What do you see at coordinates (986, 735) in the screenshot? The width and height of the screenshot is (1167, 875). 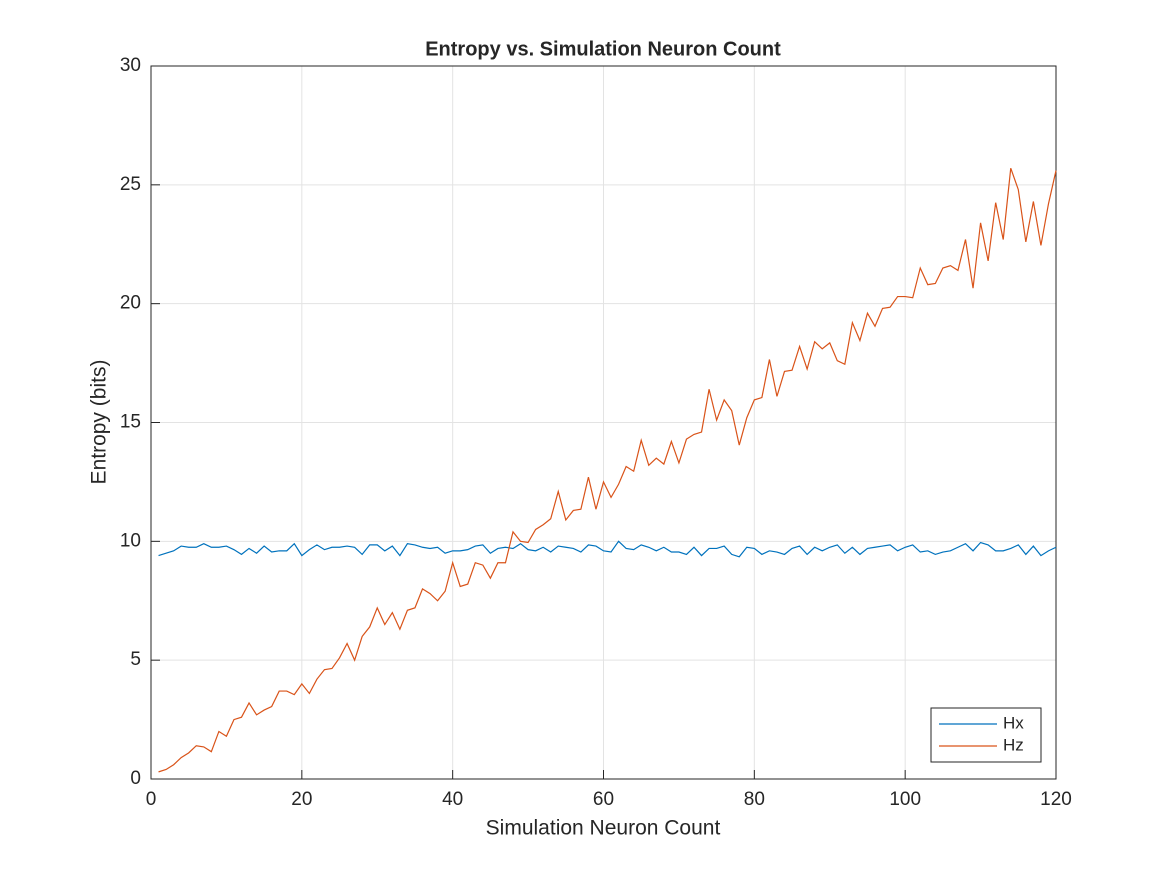 I see `legend-box` at bounding box center [986, 735].